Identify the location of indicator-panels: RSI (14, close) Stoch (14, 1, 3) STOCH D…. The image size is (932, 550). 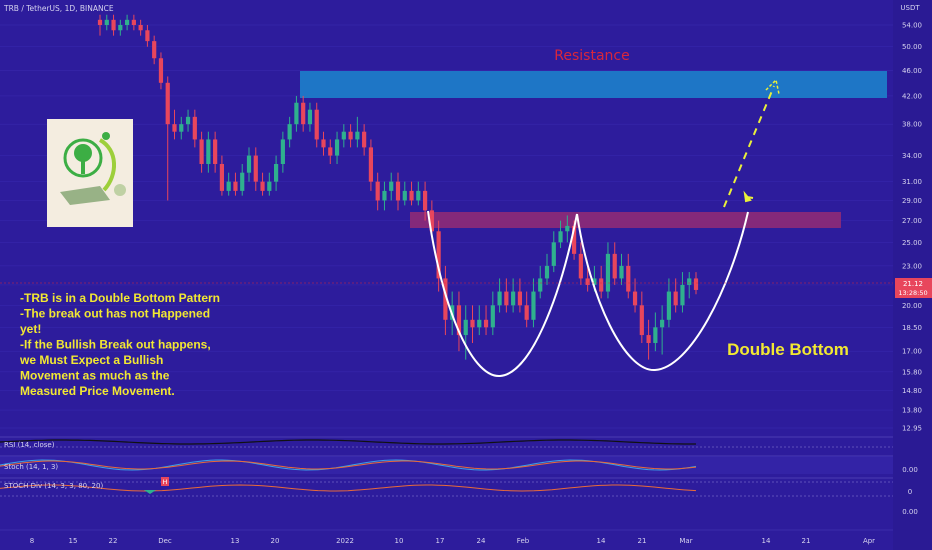
(459, 476).